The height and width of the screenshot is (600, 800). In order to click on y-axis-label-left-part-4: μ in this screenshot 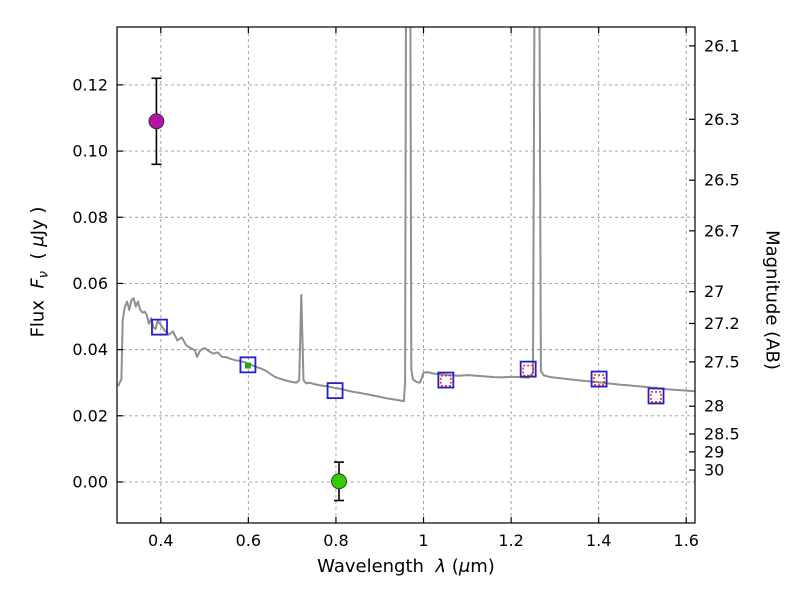, I will do `click(38, 241)`.